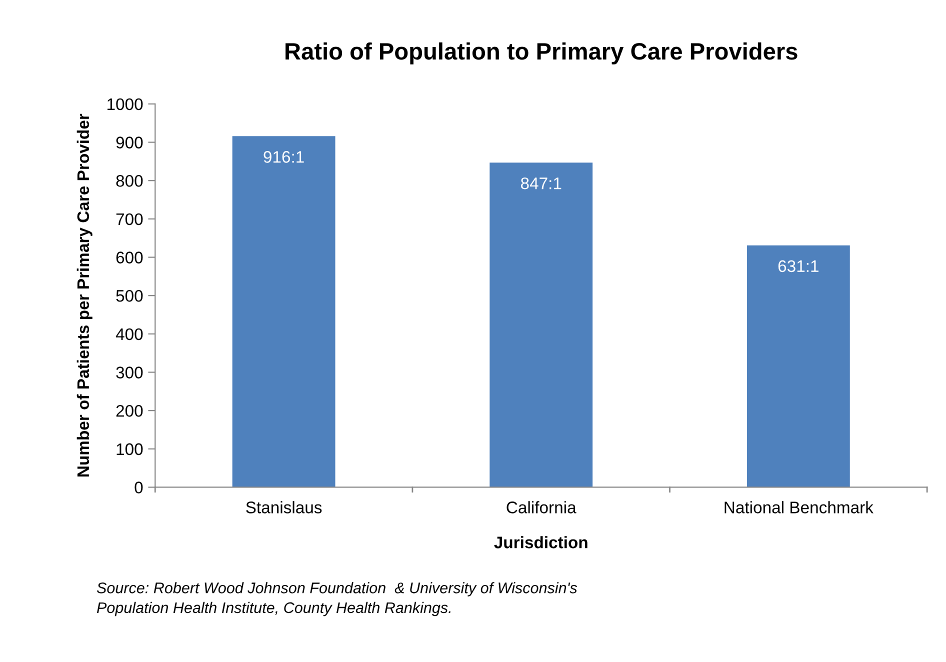 Image resolution: width=946 pixels, height=662 pixels. What do you see at coordinates (129, 296) in the screenshot?
I see `y-tick-label: 500` at bounding box center [129, 296].